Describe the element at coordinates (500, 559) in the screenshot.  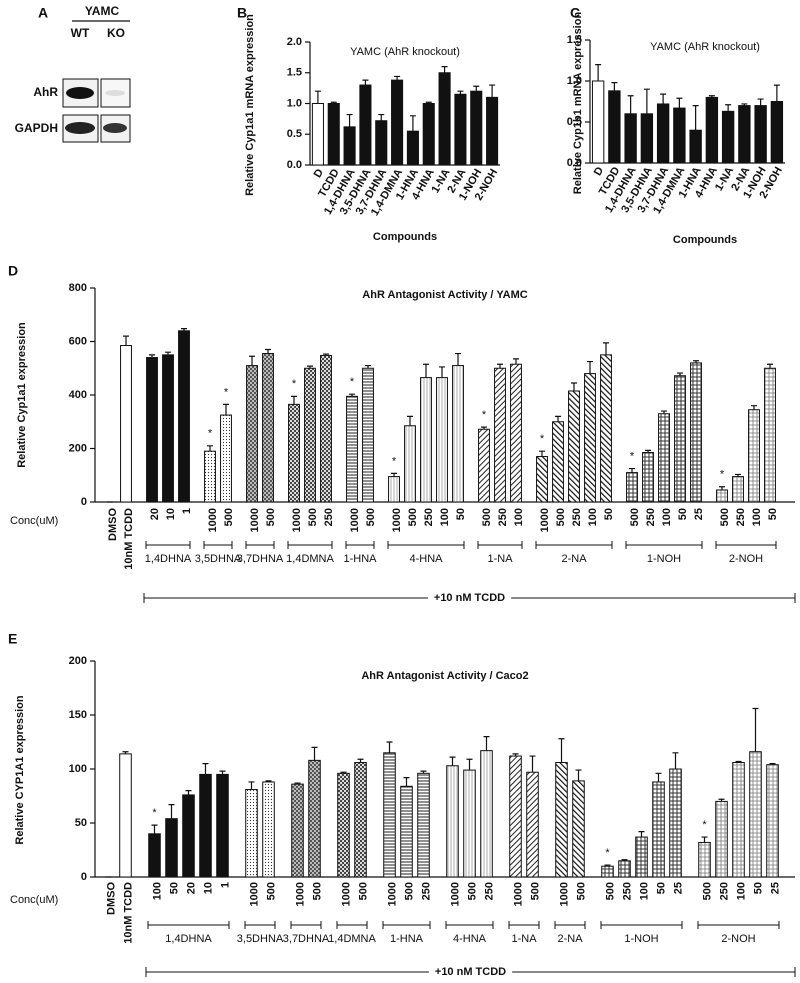
I see `group-label: 1-NA` at that location.